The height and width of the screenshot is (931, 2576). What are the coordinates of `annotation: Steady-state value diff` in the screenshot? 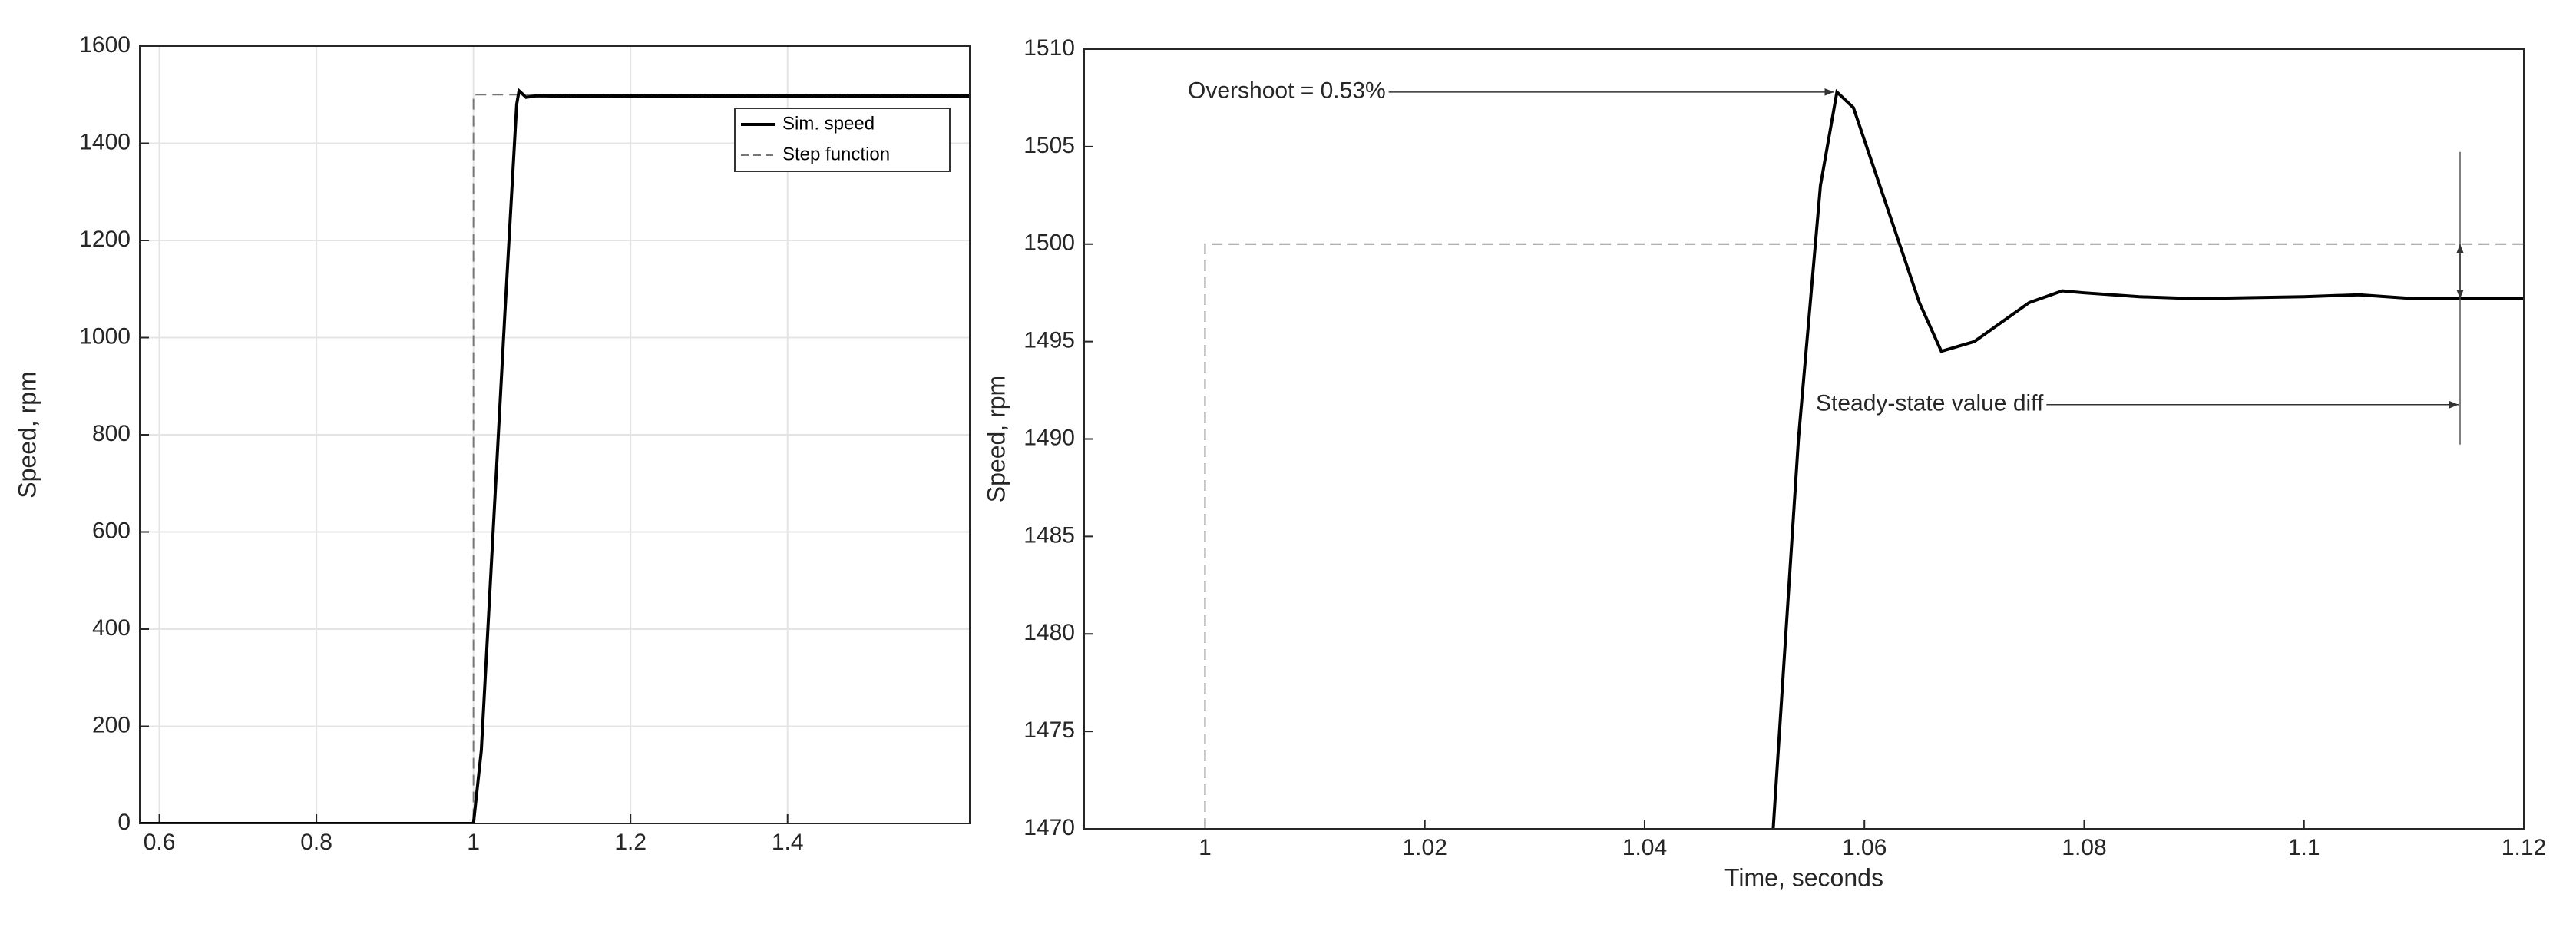 It's located at (1930, 403).